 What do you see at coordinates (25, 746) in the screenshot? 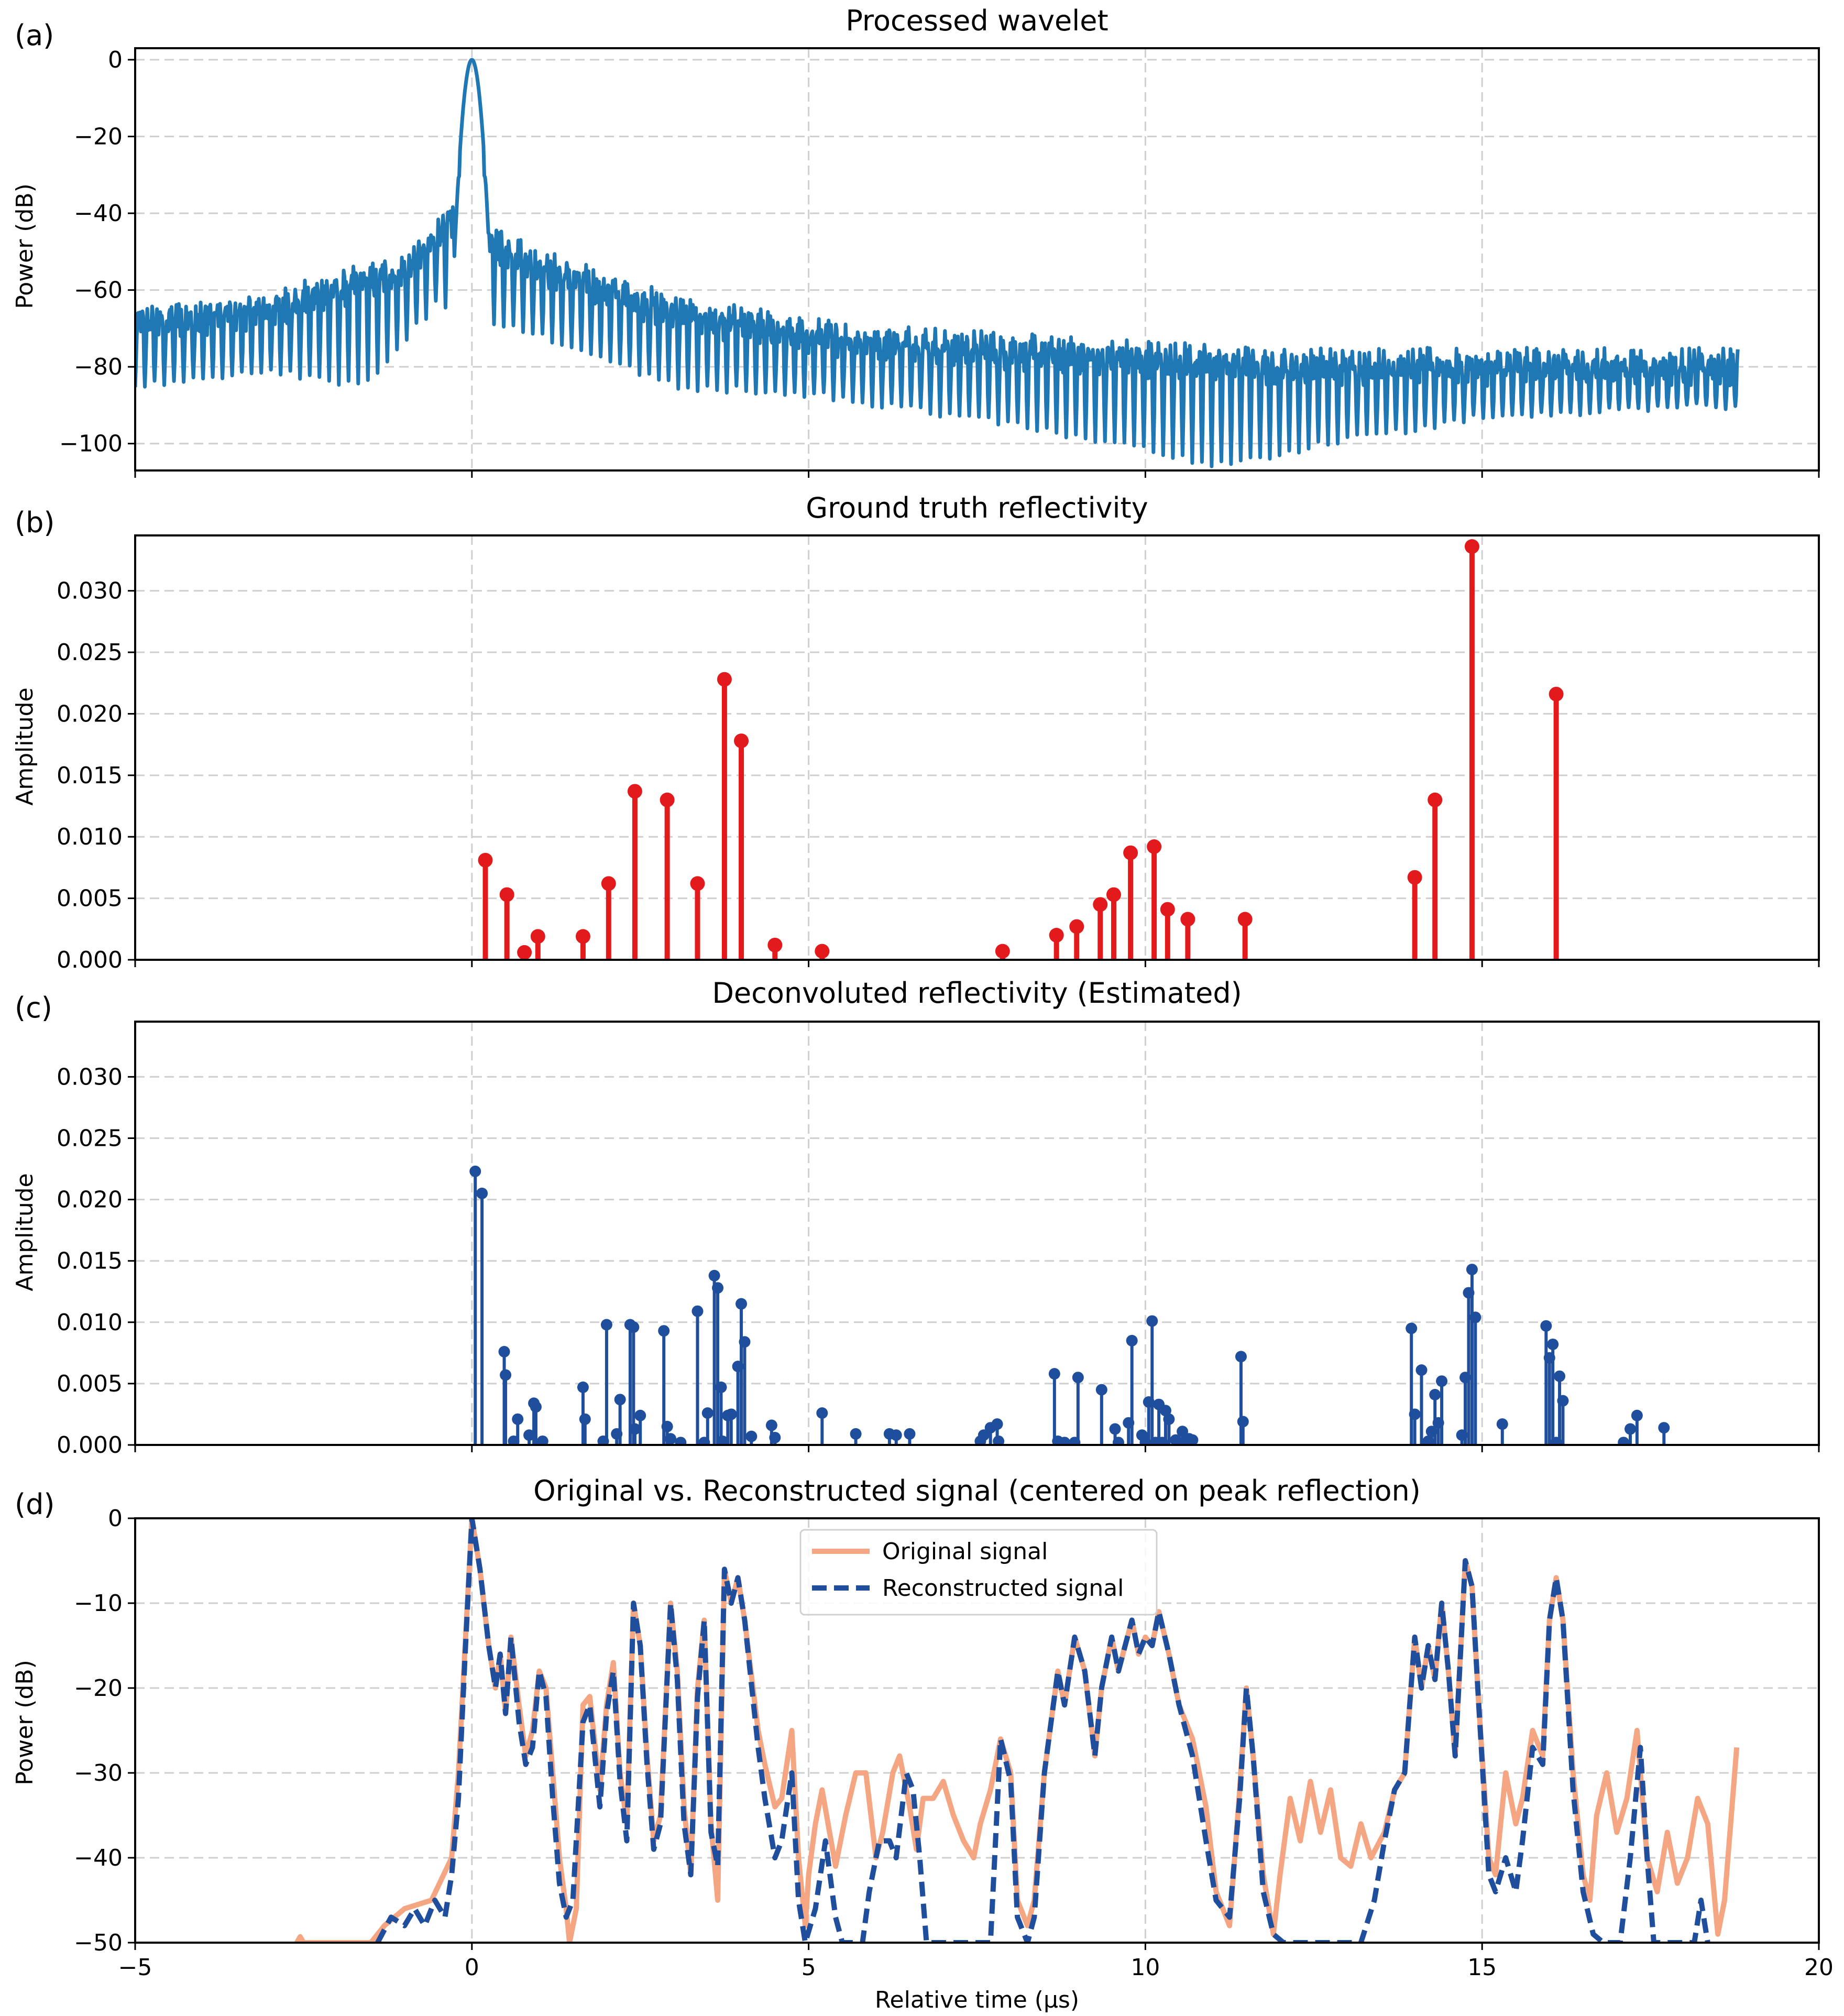
I see `panel-b-ylabel: Amplitude` at bounding box center [25, 746].